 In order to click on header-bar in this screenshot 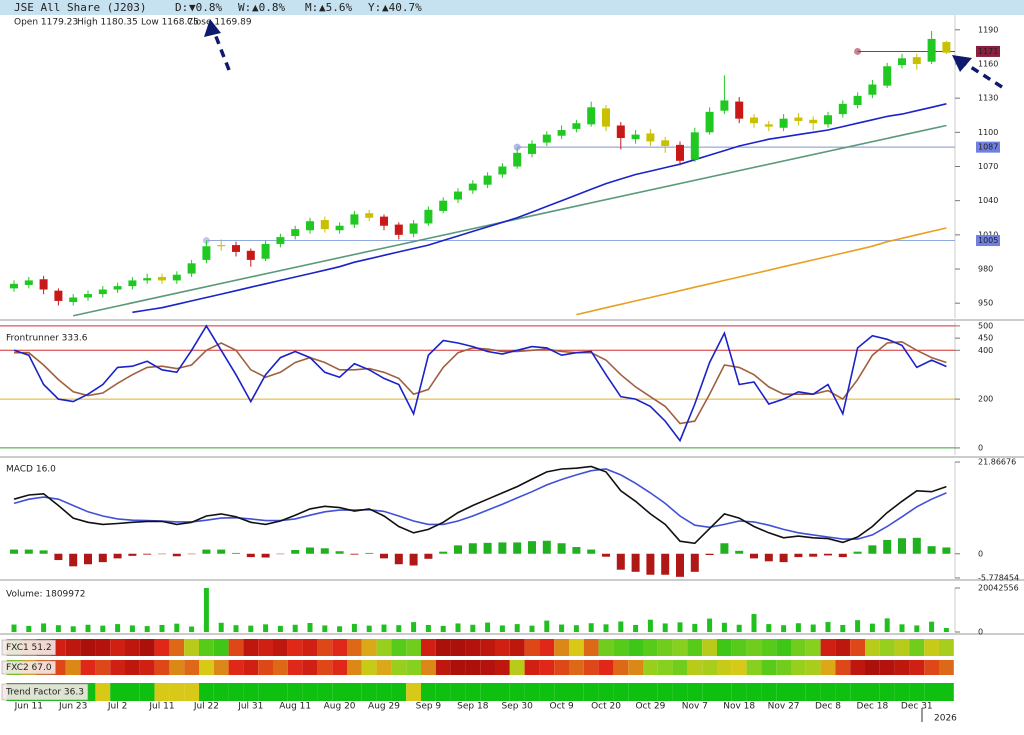, I will do `click(512, 7)`.